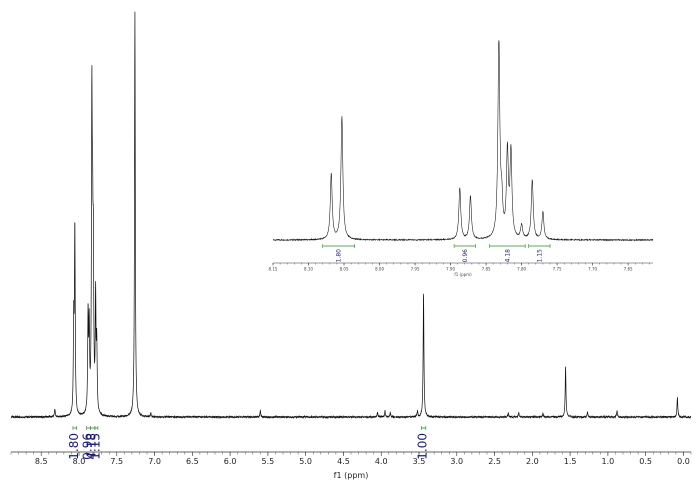  Describe the element at coordinates (608, 461) in the screenshot. I see `x-tick-label: 1.0` at that location.